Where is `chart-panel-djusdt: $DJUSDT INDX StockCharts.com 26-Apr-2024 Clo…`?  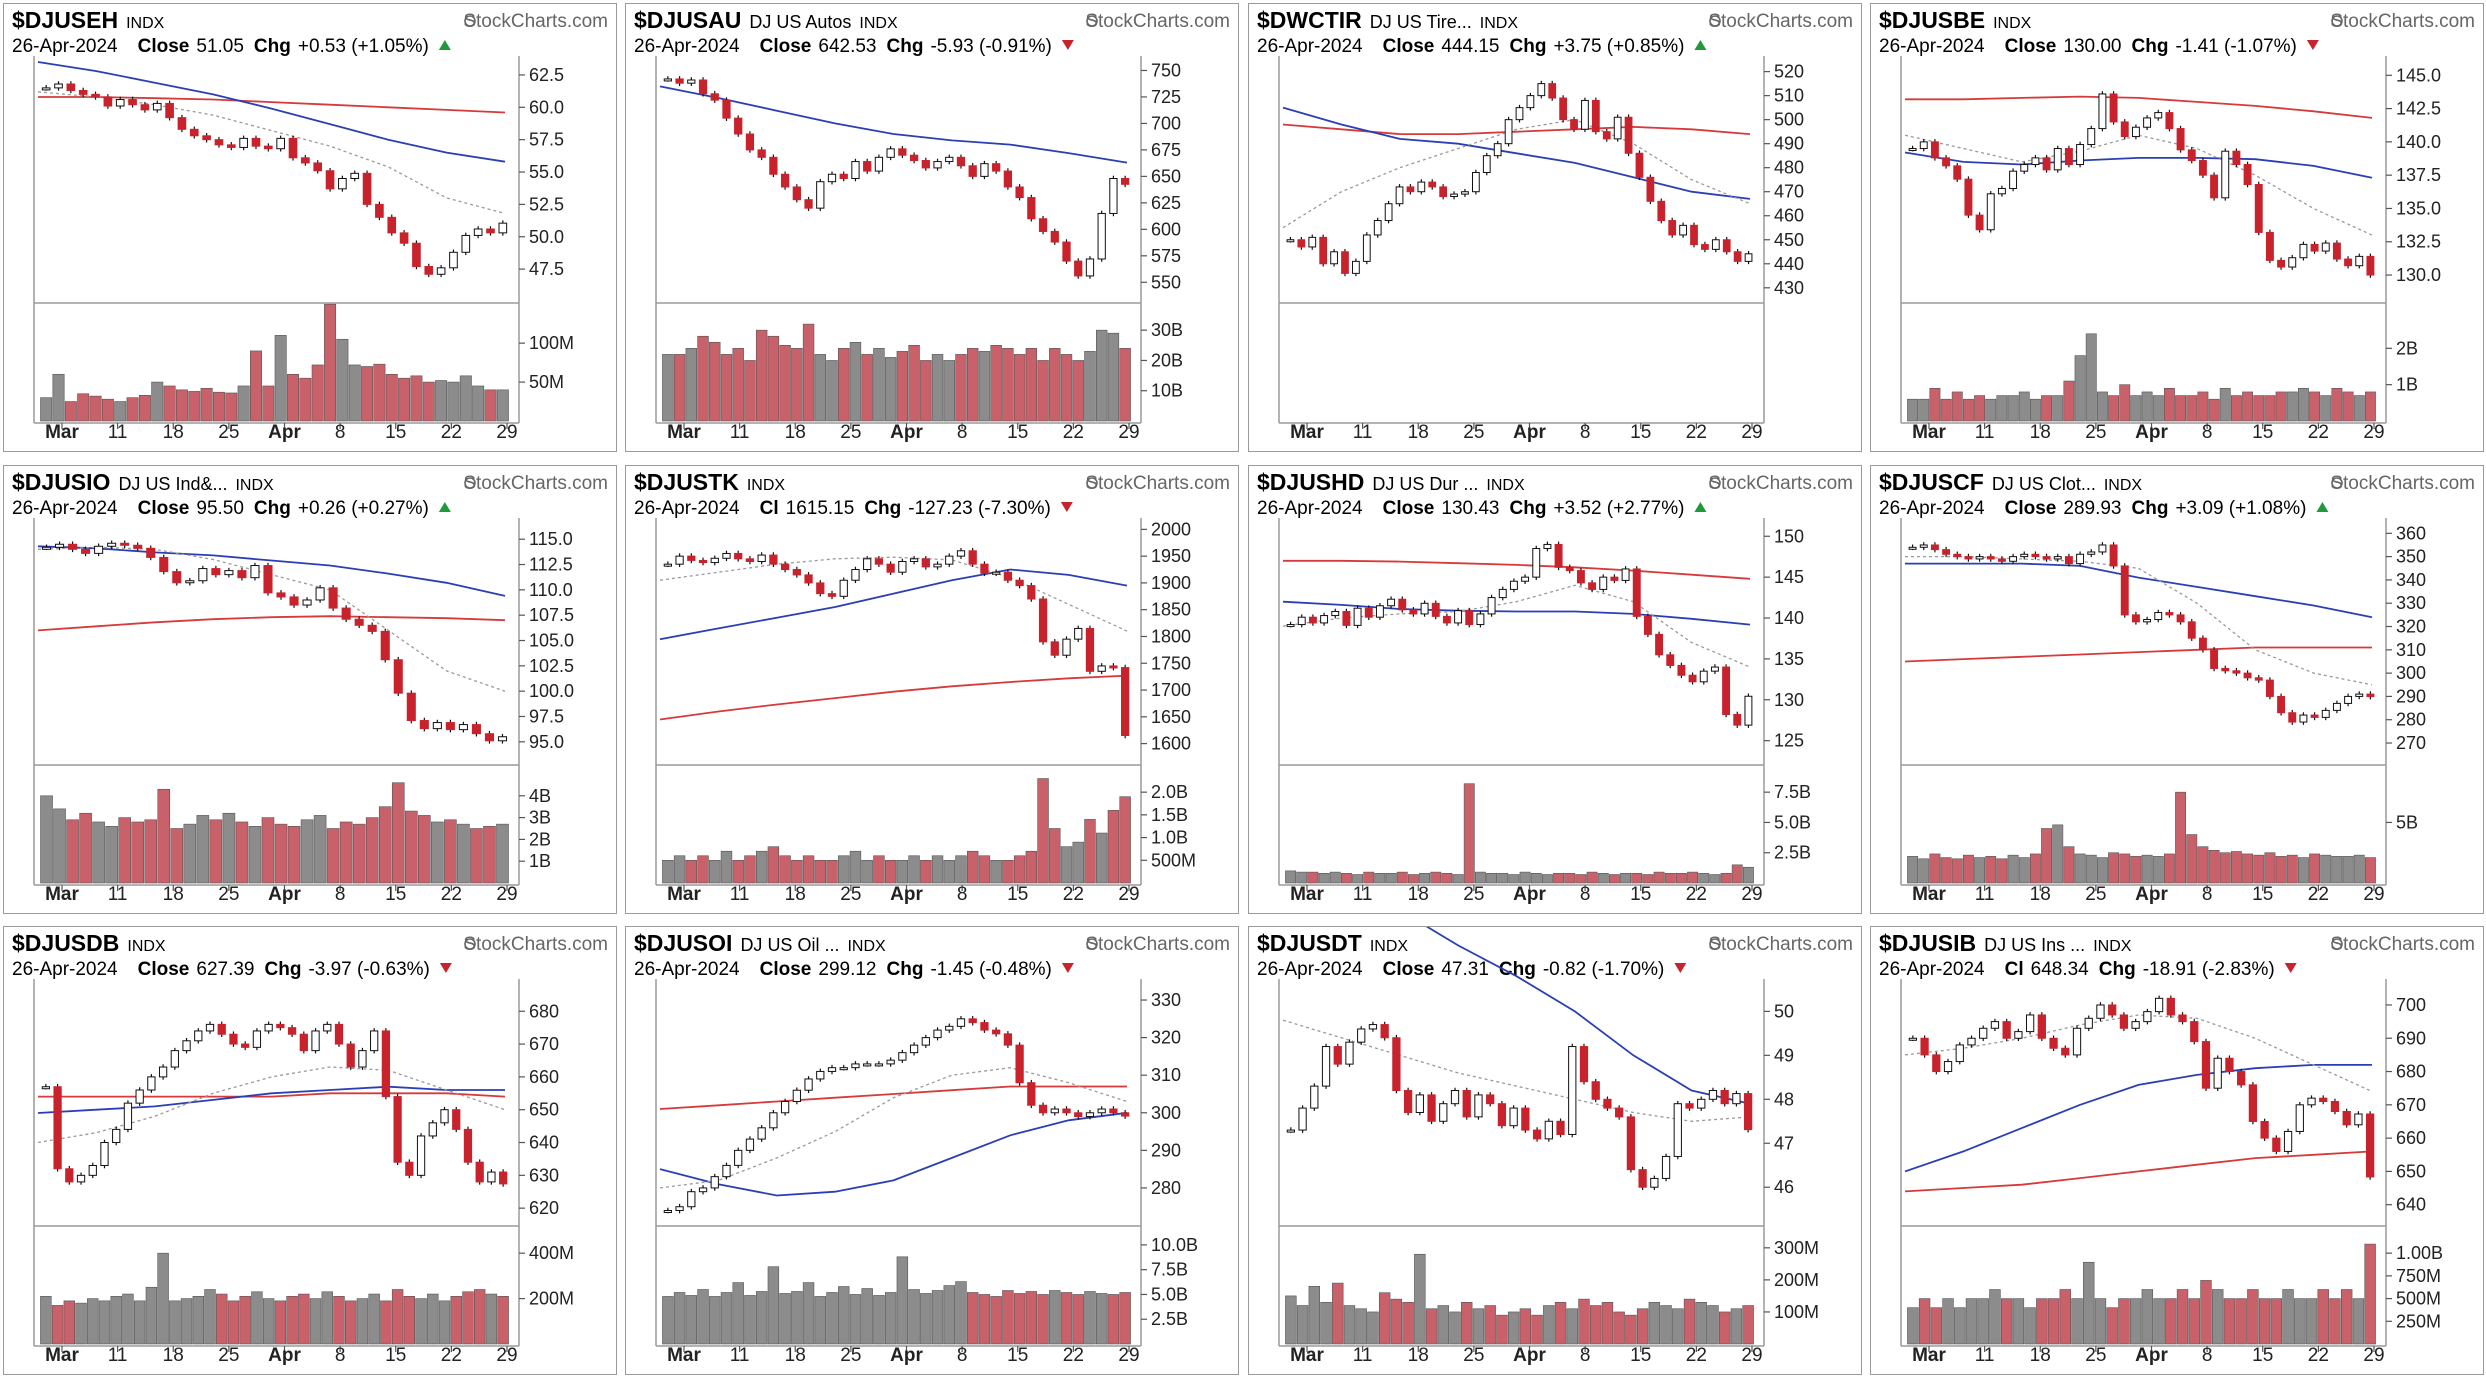
chart-panel-djusdt: $DJUSDT INDX StockCharts.com 26-Apr-2024 Clo… is located at coordinates (1555, 1150).